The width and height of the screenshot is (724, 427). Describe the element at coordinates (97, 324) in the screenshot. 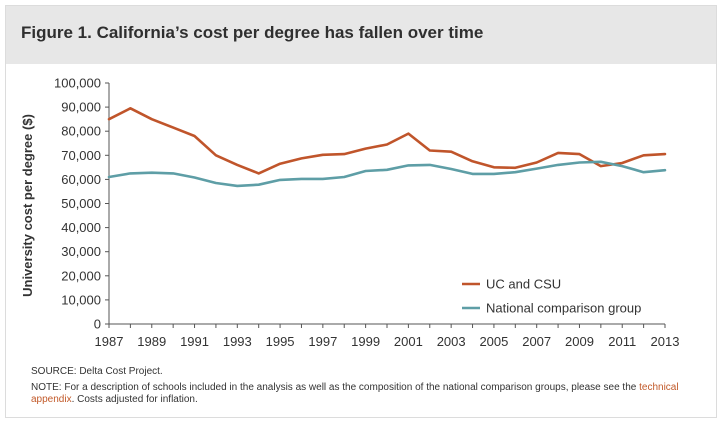

I see `y-tick-label: 0` at that location.